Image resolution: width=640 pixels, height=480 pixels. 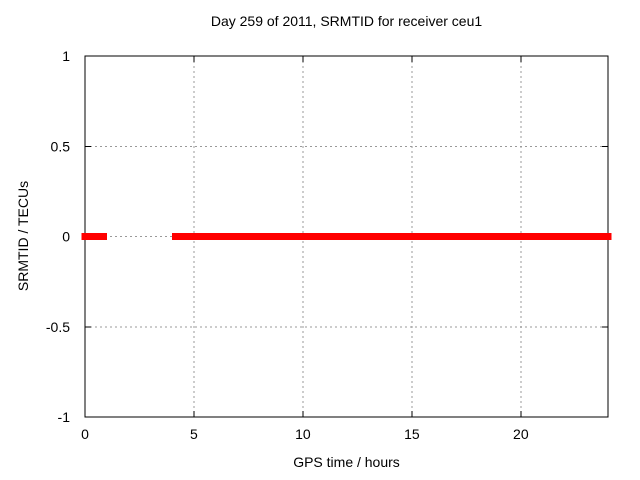 What do you see at coordinates (64, 417) in the screenshot?
I see `y-tick-label: -1` at bounding box center [64, 417].